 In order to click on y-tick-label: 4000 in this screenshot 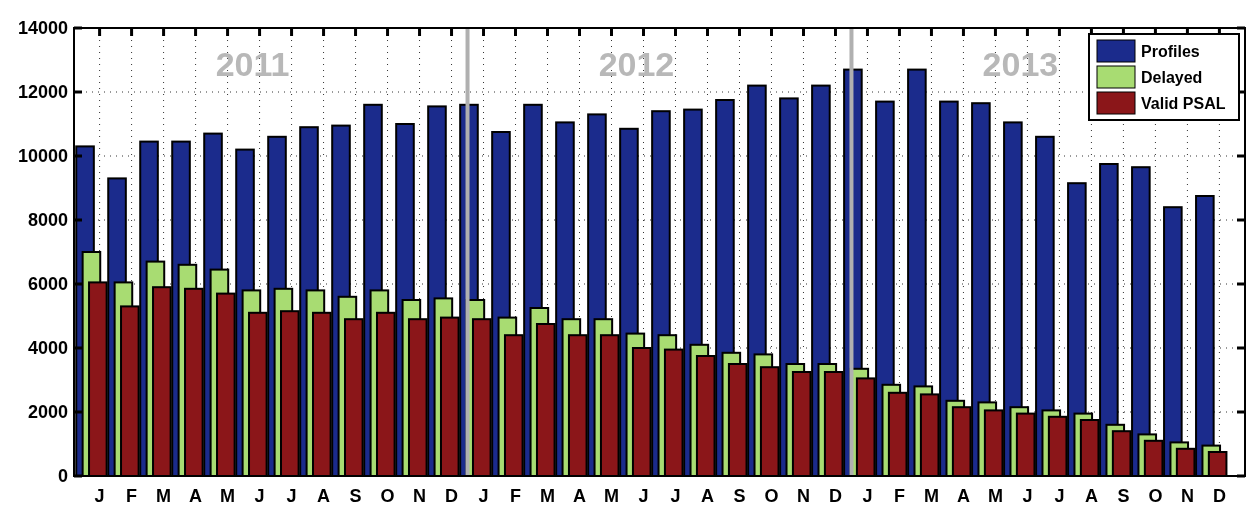, I will do `click(47, 348)`.